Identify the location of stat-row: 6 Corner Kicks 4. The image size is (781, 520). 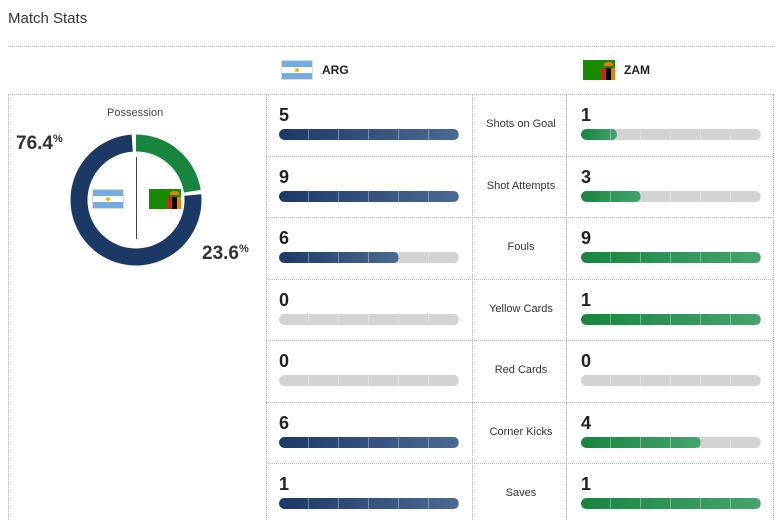
(519, 433).